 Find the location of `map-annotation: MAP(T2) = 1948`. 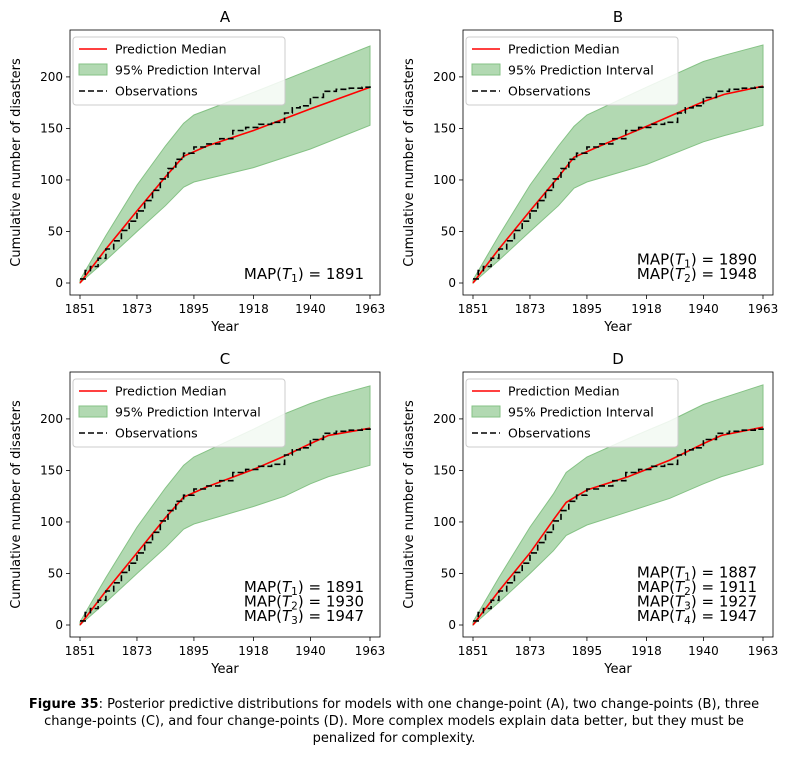

map-annotation: MAP(T2) = 1948 is located at coordinates (697, 275).